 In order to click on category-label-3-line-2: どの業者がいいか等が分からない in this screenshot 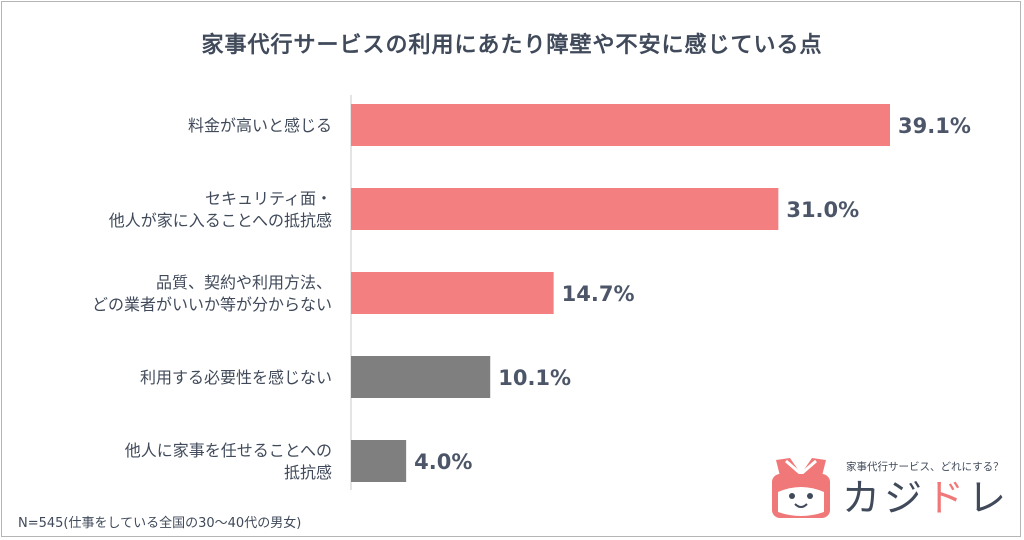, I will do `click(212, 304)`.